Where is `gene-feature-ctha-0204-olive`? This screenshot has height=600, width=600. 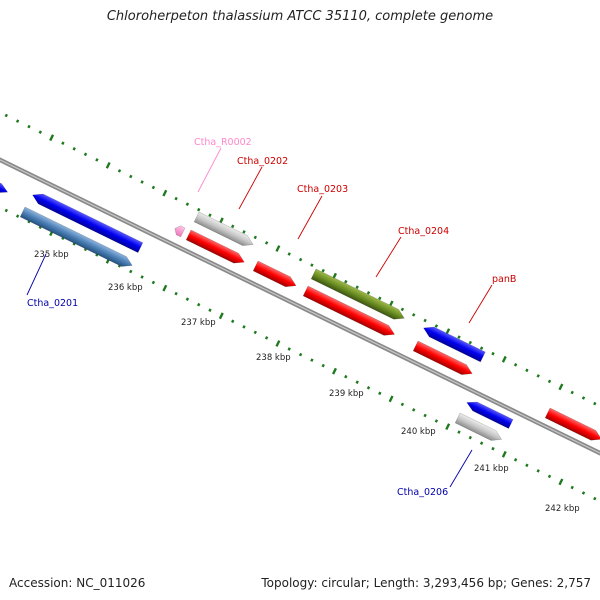 gene-feature-ctha-0204-olive is located at coordinates (358, 295).